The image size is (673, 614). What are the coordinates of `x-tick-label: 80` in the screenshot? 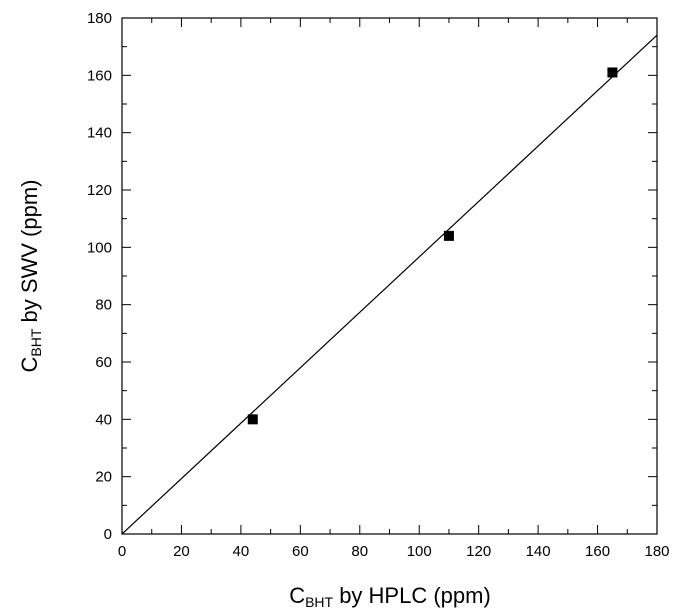 It's located at (359, 551).